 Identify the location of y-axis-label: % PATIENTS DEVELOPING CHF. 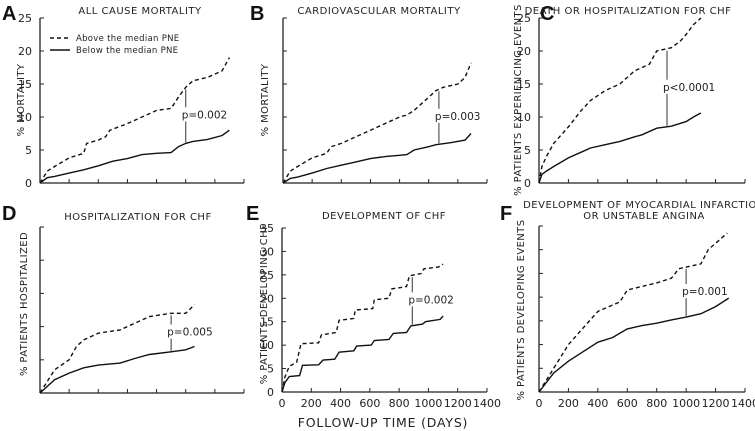
(264, 304).